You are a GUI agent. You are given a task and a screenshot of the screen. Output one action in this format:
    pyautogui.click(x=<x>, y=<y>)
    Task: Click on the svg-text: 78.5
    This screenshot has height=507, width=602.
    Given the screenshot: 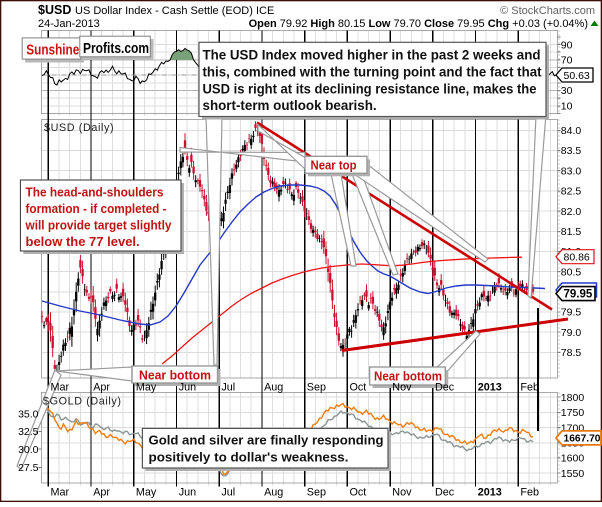 What is the action you would take?
    pyautogui.click(x=571, y=353)
    